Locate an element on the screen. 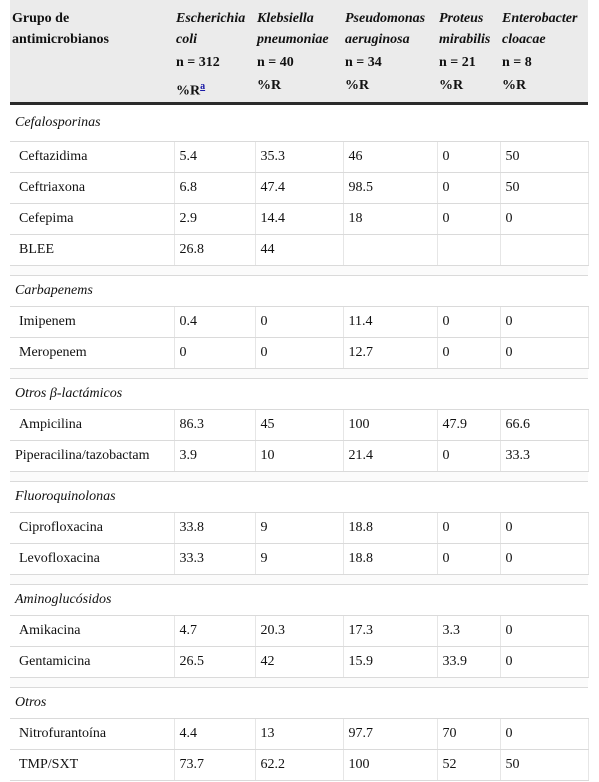  resistance-value: 33.9 is located at coordinates (469, 662).